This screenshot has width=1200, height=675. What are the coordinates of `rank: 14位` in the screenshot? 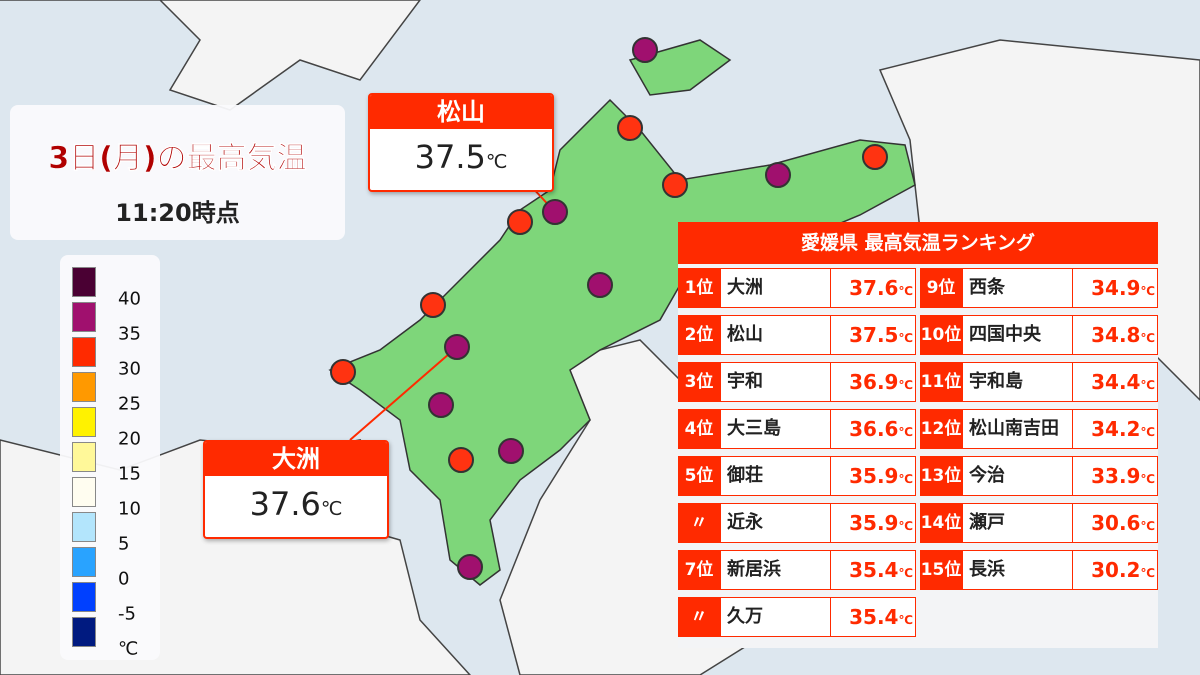 It's located at (941, 523).